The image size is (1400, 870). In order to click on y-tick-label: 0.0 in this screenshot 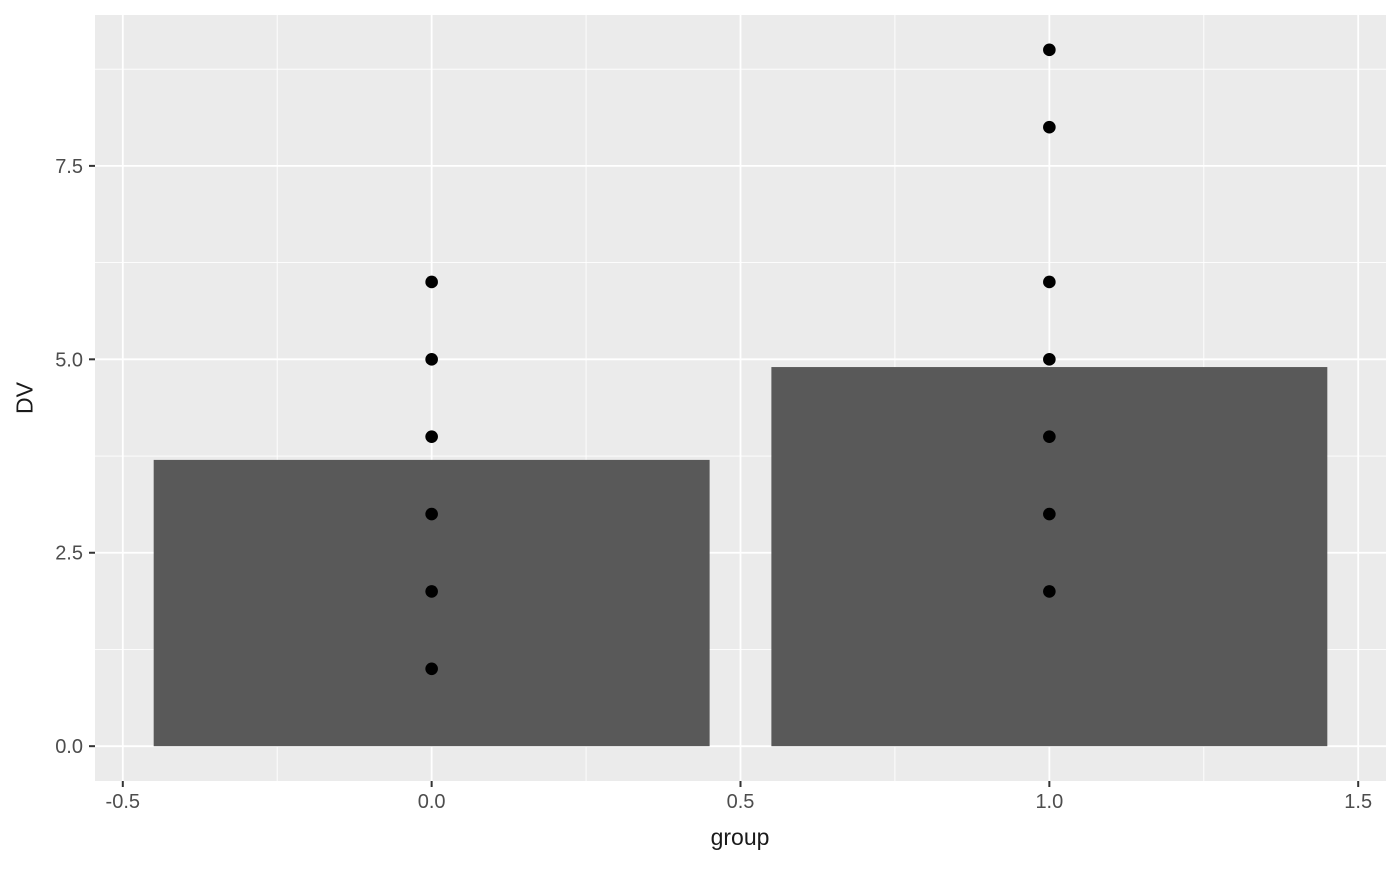, I will do `click(69, 747)`.